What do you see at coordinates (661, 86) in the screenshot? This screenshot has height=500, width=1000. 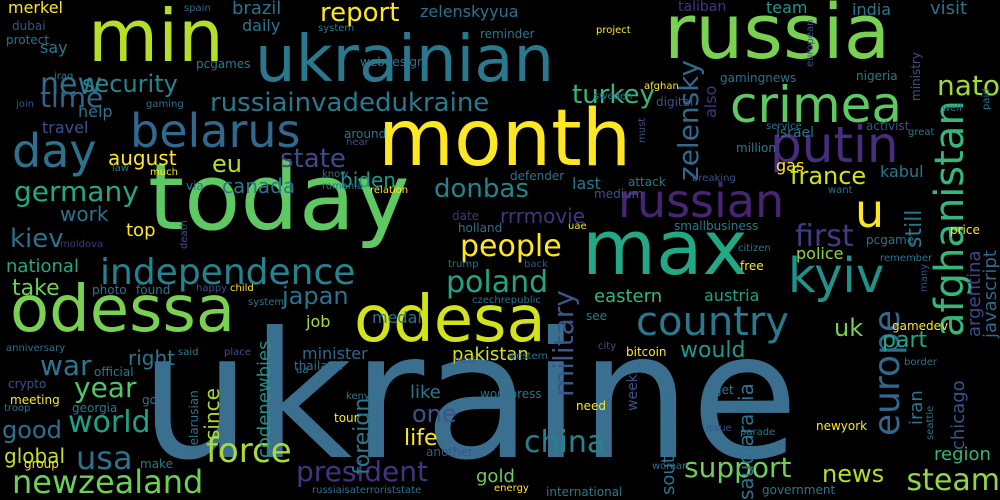 I see `word-afghan: afghan` at bounding box center [661, 86].